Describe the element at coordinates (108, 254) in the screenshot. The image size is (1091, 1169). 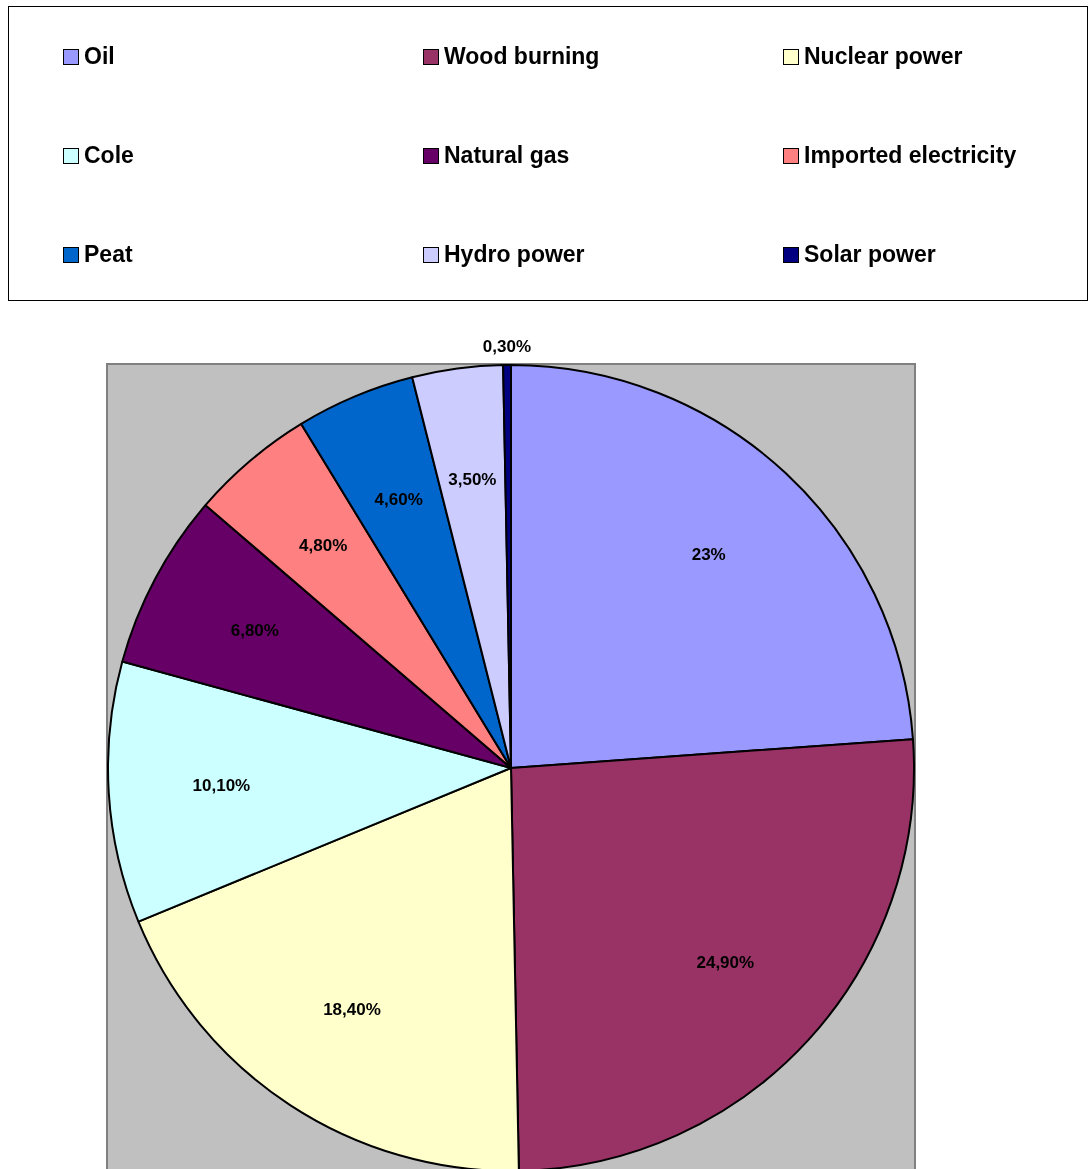
I see `legend-label: Peat` at that location.